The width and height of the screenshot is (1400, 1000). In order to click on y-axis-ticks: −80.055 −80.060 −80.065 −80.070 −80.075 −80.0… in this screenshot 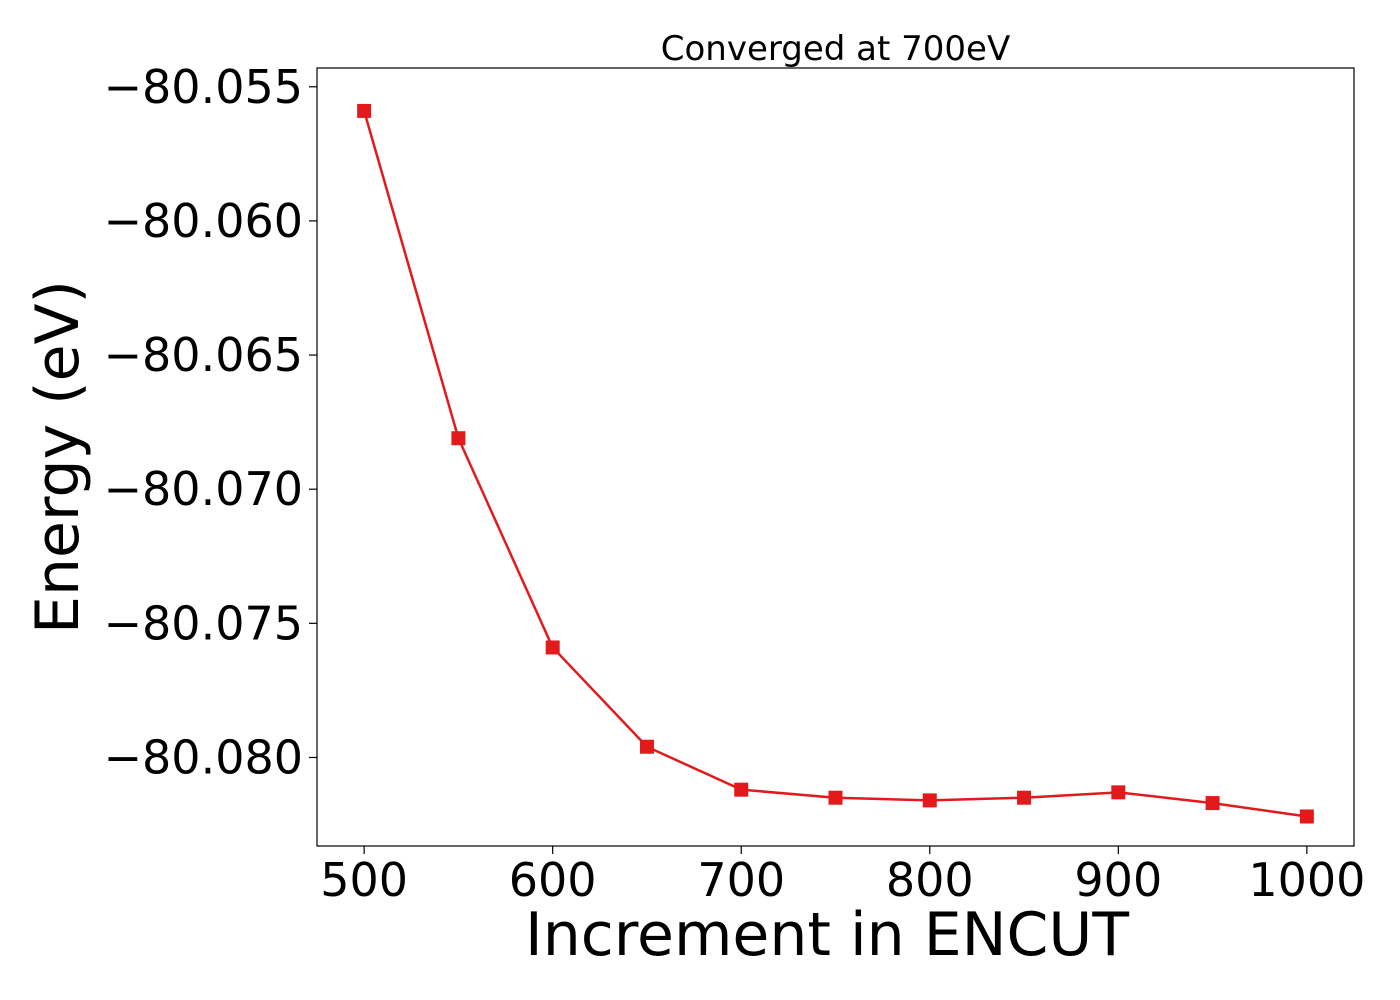, I will do `click(210, 422)`.